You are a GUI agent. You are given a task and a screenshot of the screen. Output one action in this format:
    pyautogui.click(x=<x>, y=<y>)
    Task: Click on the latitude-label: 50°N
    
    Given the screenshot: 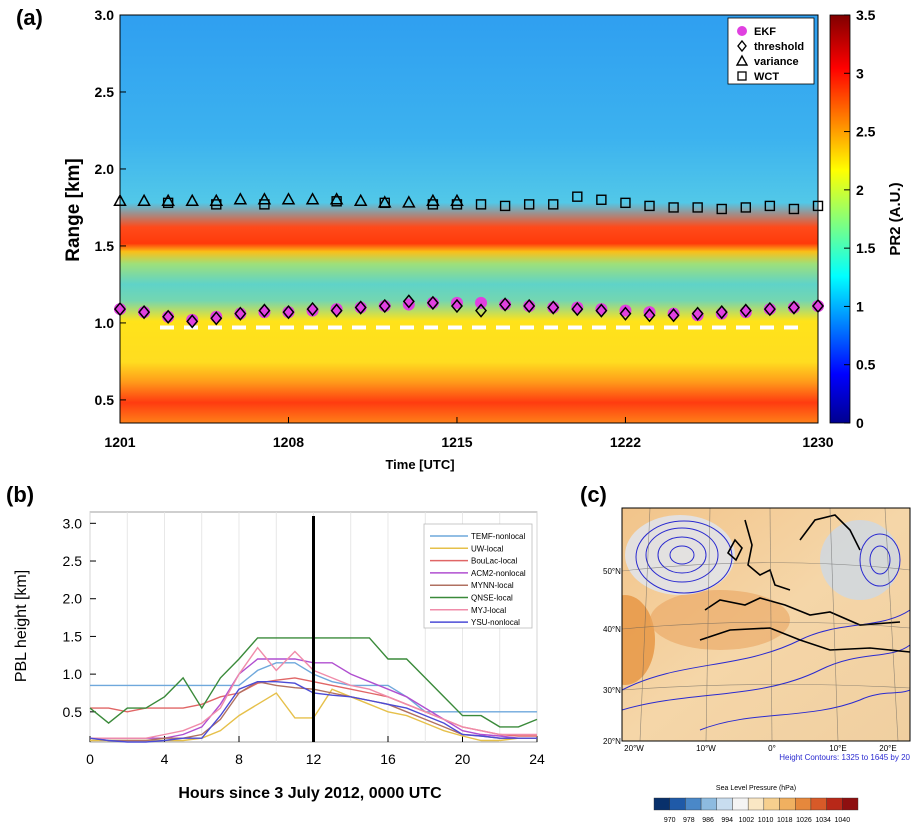 What is the action you would take?
    pyautogui.click(x=612, y=571)
    